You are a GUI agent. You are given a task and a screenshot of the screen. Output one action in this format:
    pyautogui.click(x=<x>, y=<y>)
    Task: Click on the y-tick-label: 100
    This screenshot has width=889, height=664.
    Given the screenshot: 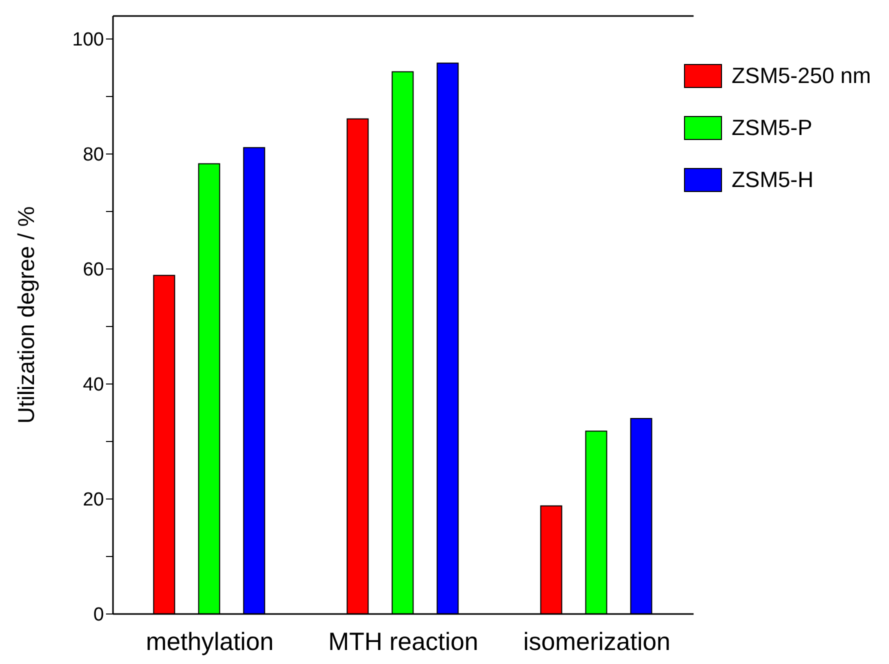 What is the action you would take?
    pyautogui.click(x=88, y=40)
    